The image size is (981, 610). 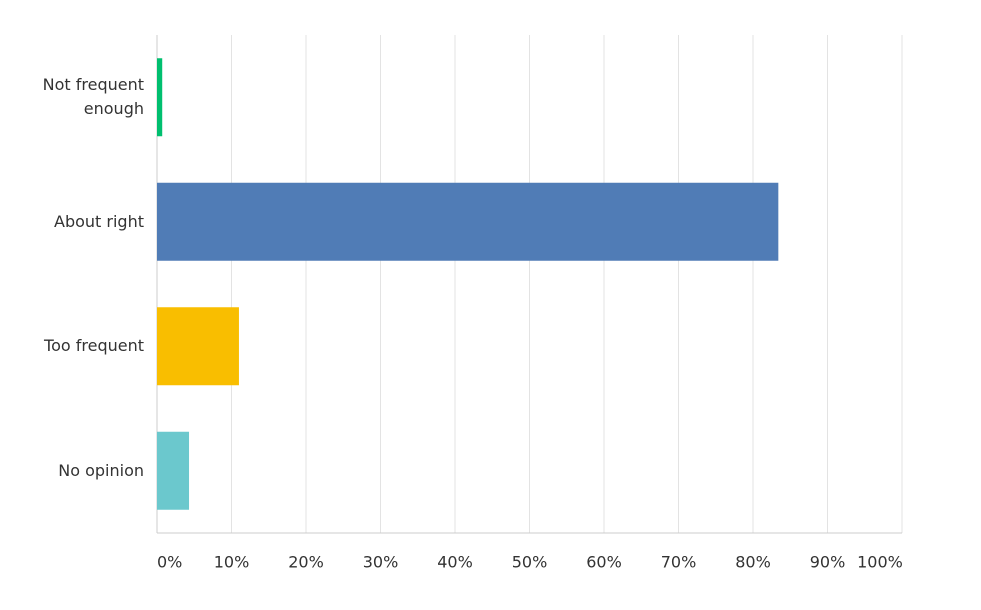 What do you see at coordinates (604, 562) in the screenshot?
I see `x-tick-label: 60%` at bounding box center [604, 562].